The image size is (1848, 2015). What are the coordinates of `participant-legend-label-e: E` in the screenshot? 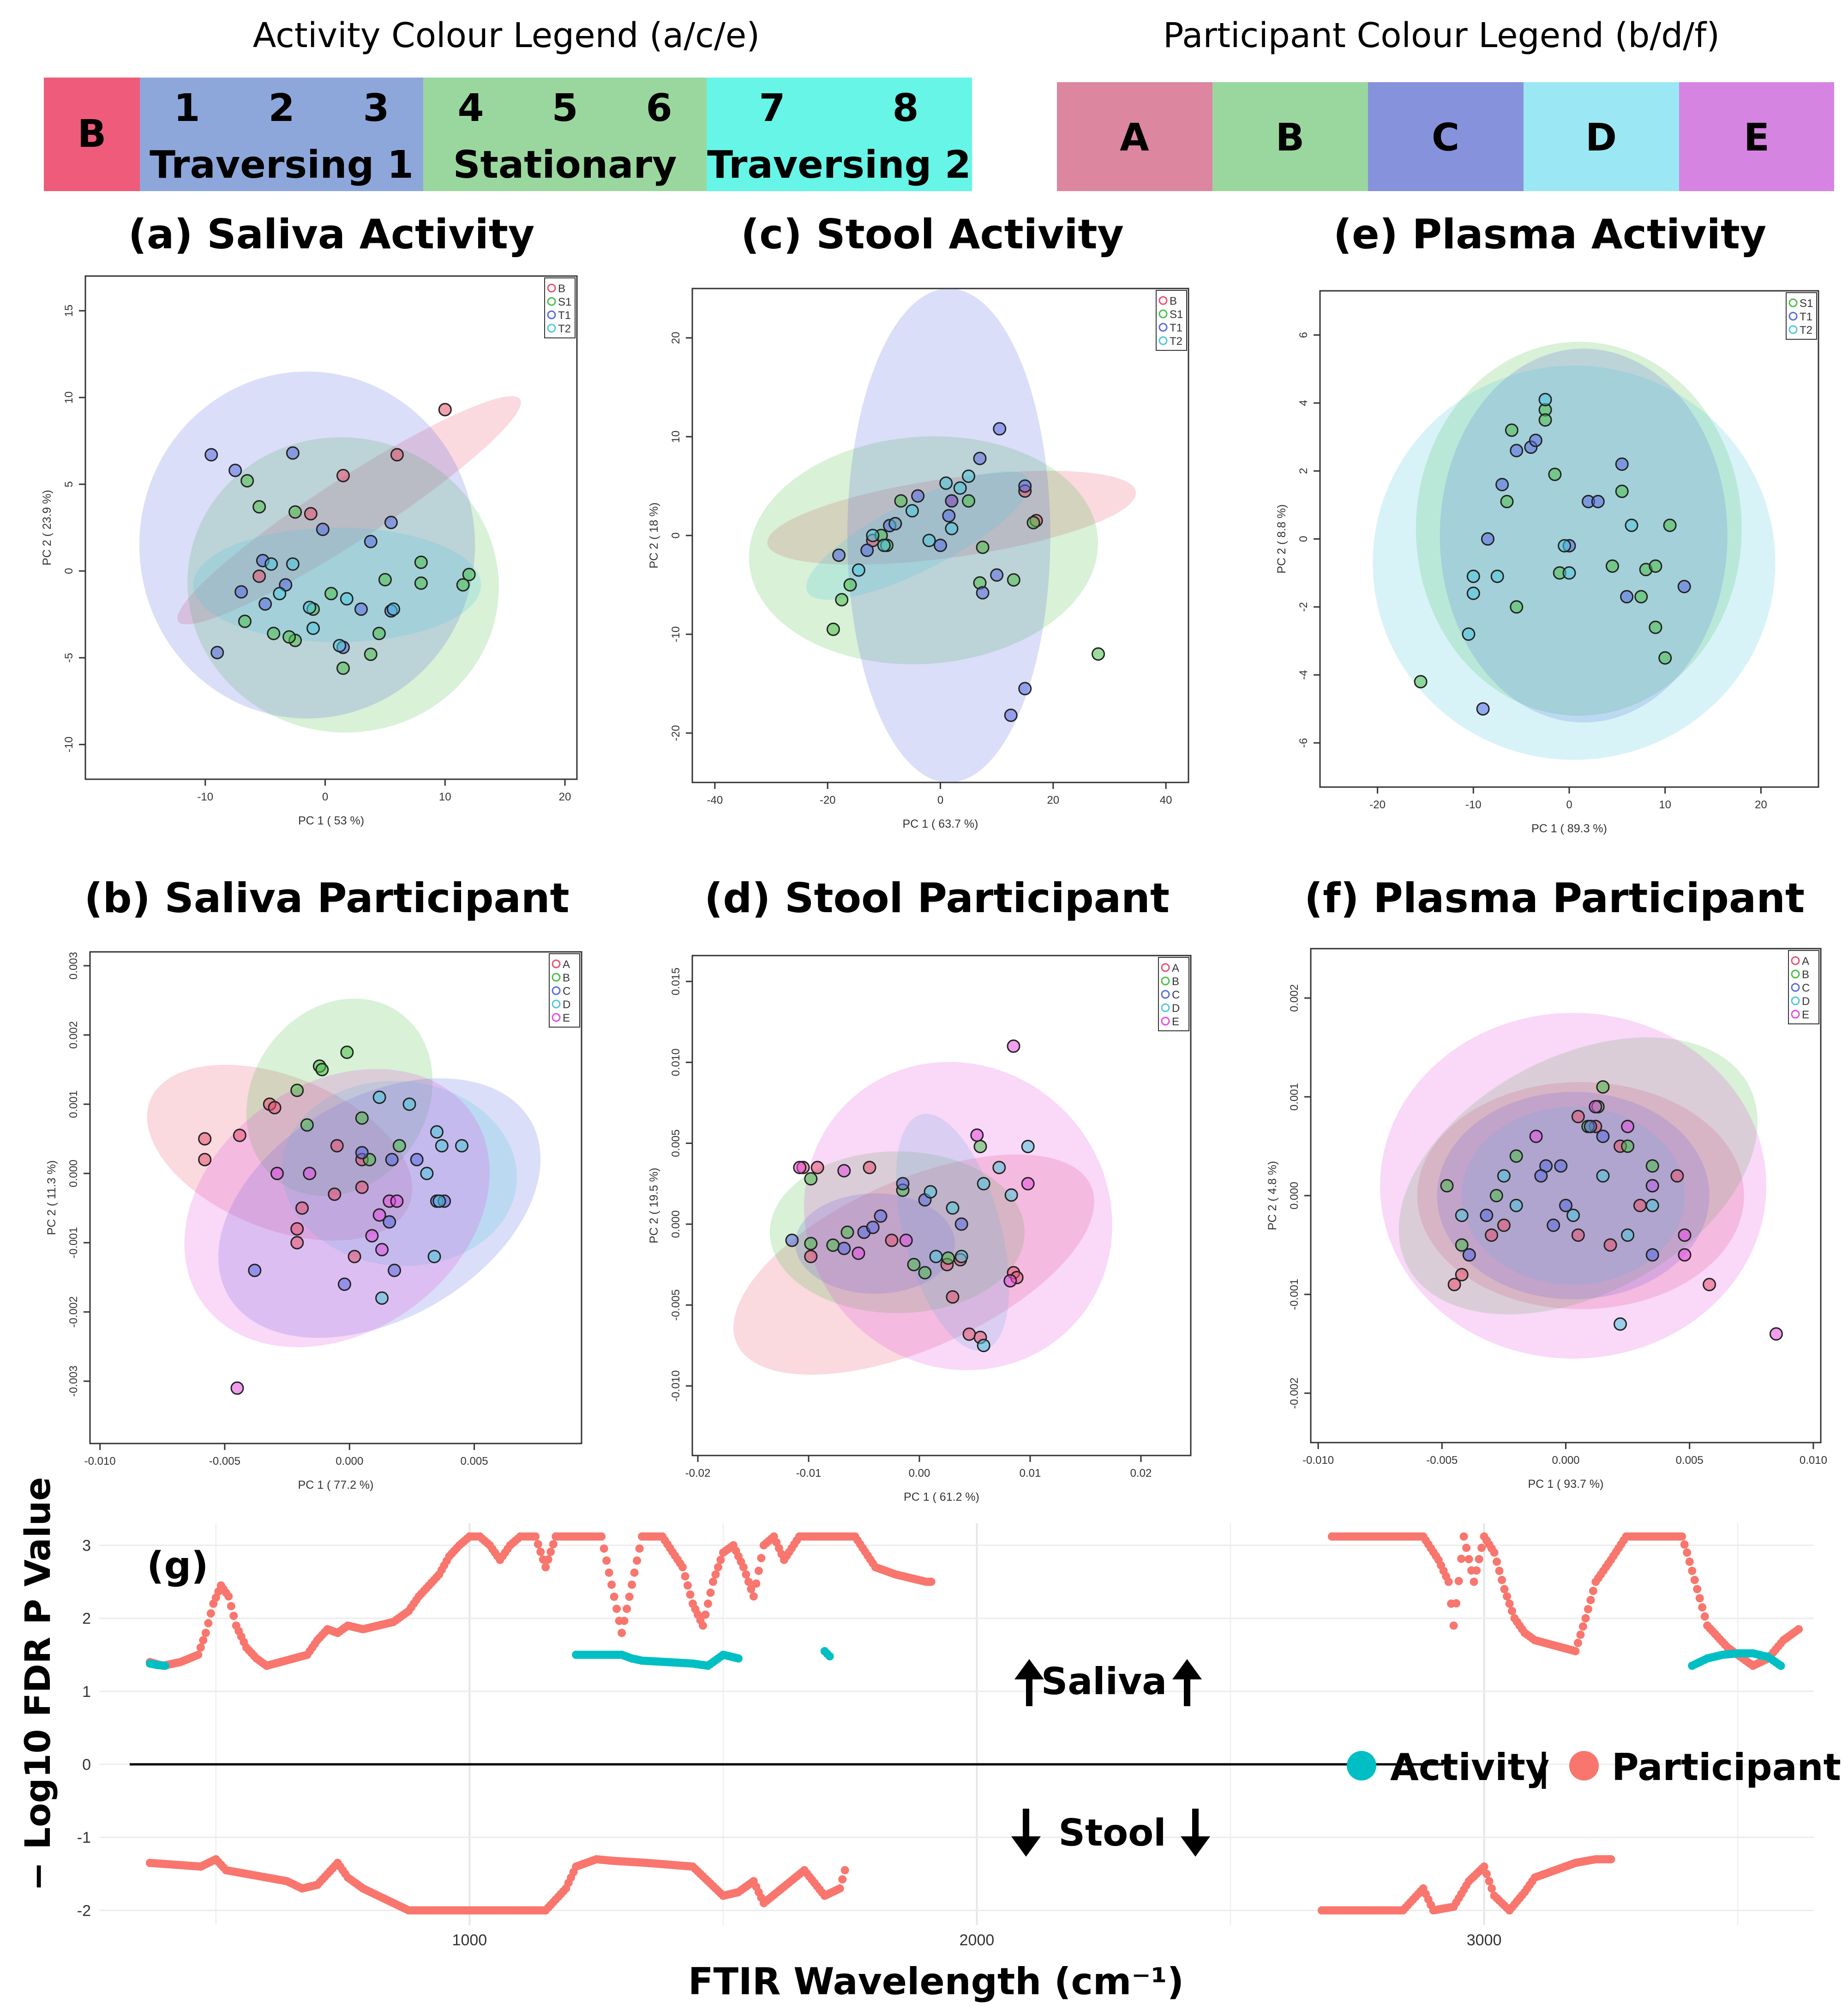 It's located at (1757, 138).